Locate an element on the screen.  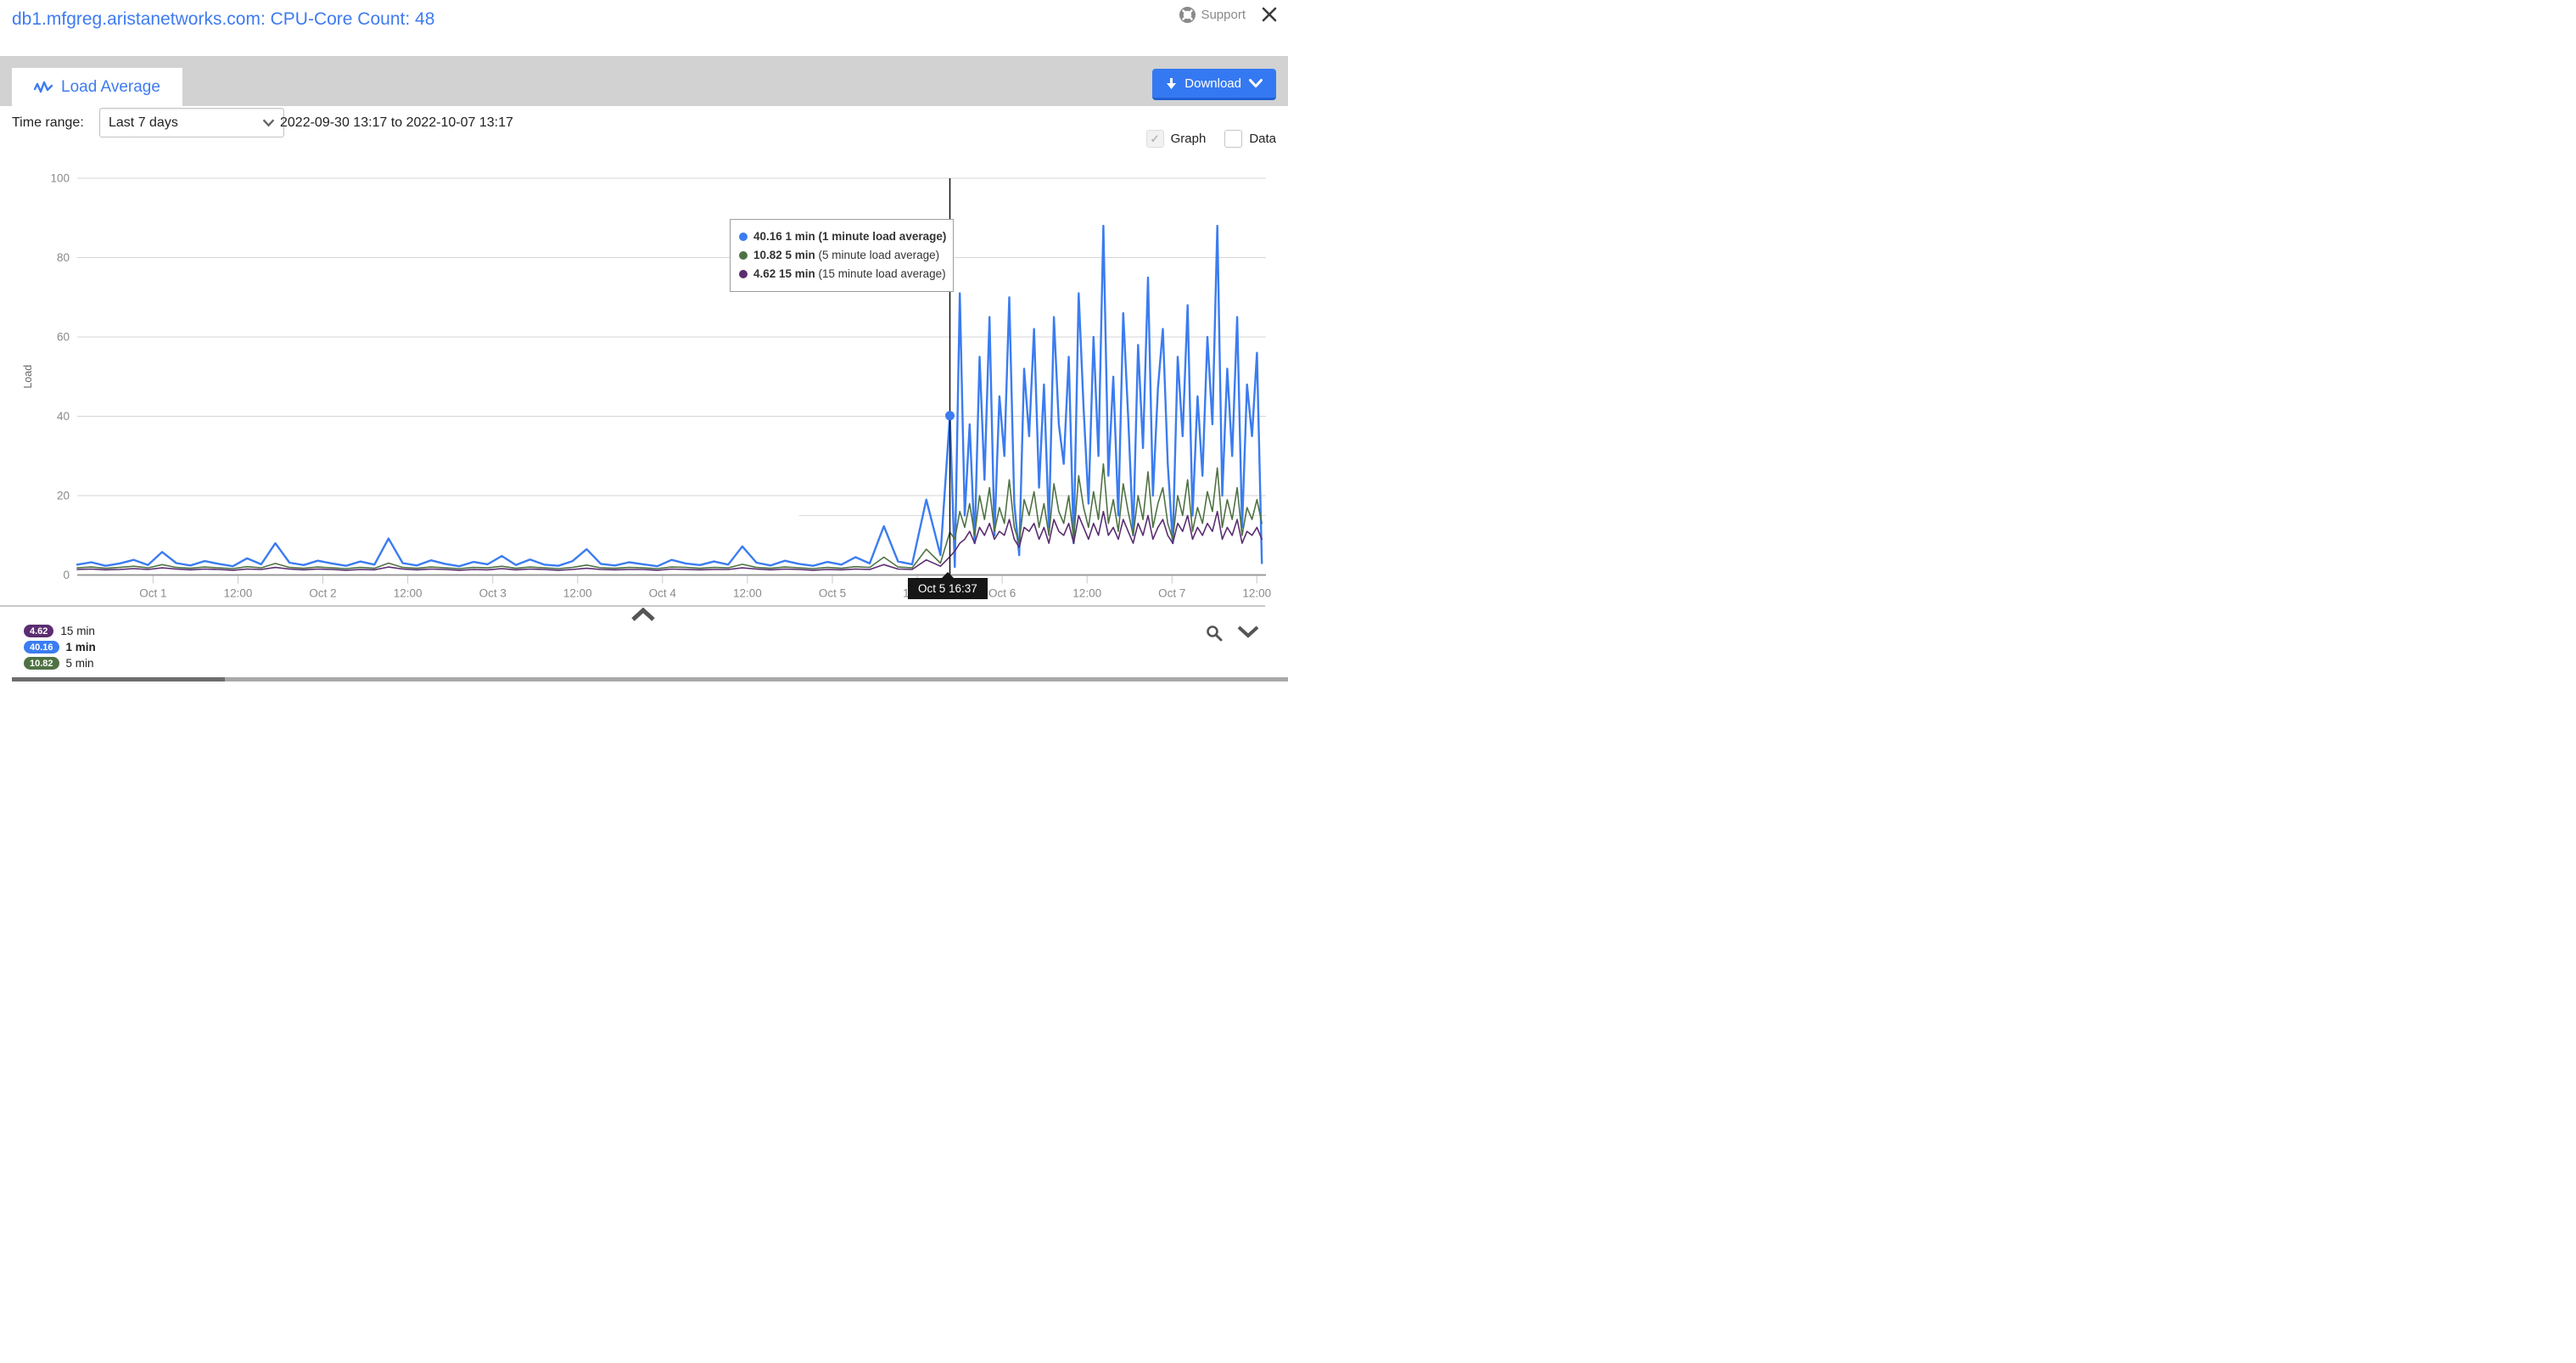
tab-label: Load Average is located at coordinates (110, 86).